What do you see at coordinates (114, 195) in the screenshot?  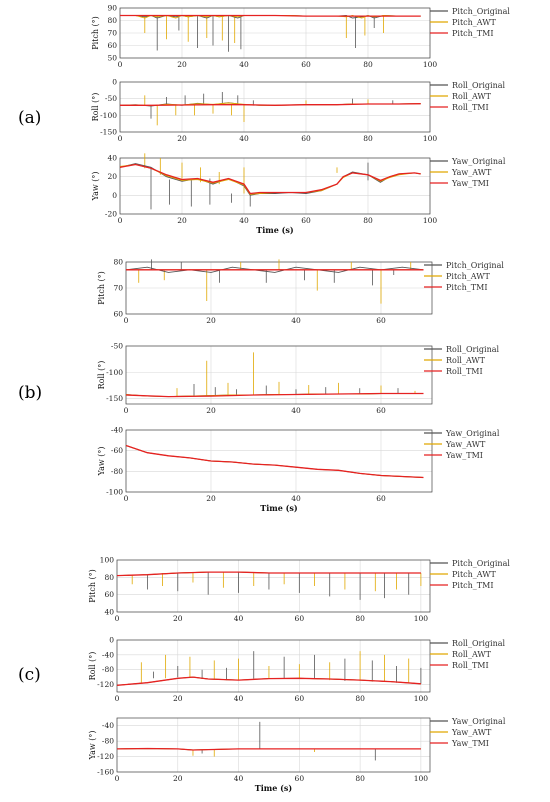 I see `y-tick-label: 0` at bounding box center [114, 195].